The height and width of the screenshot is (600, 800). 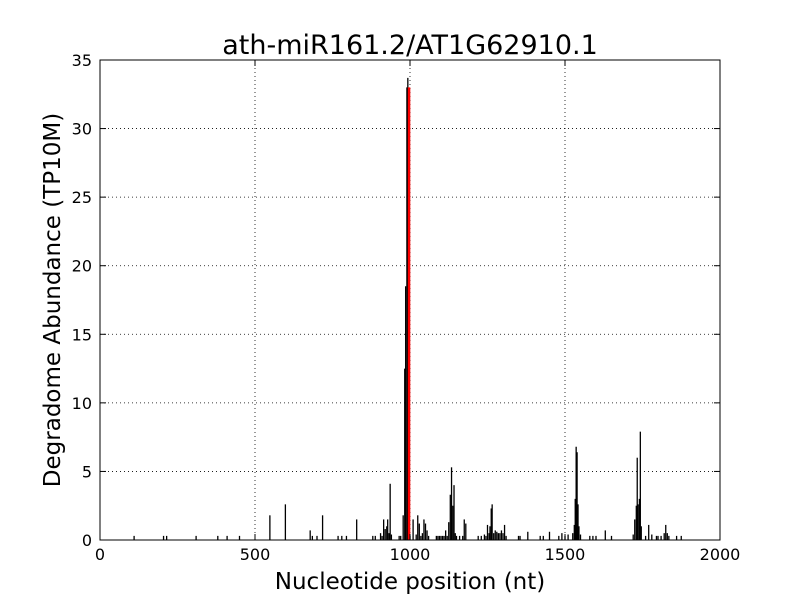 I want to click on x-axis-label: Nucleotide position (nt), so click(x=410, y=582).